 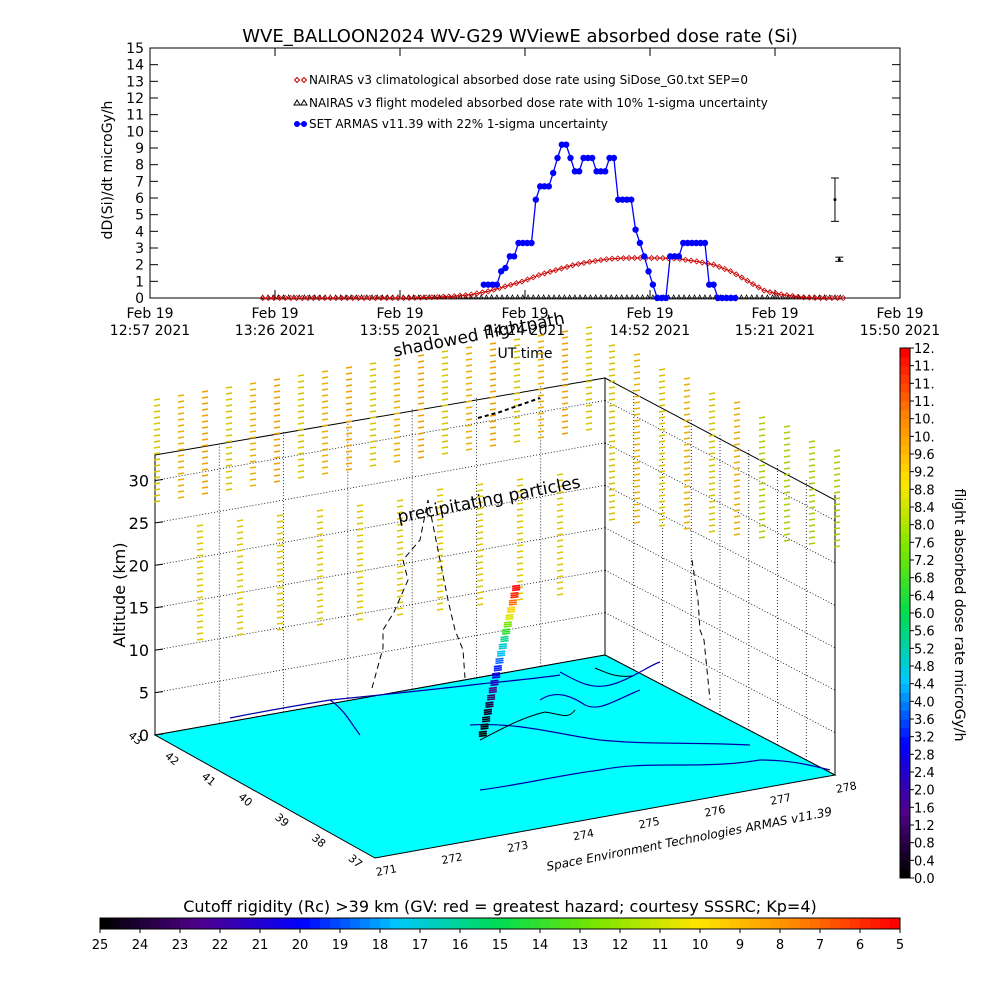 What do you see at coordinates (300, 80) in the screenshot?
I see `legend-symbol-clim` at bounding box center [300, 80].